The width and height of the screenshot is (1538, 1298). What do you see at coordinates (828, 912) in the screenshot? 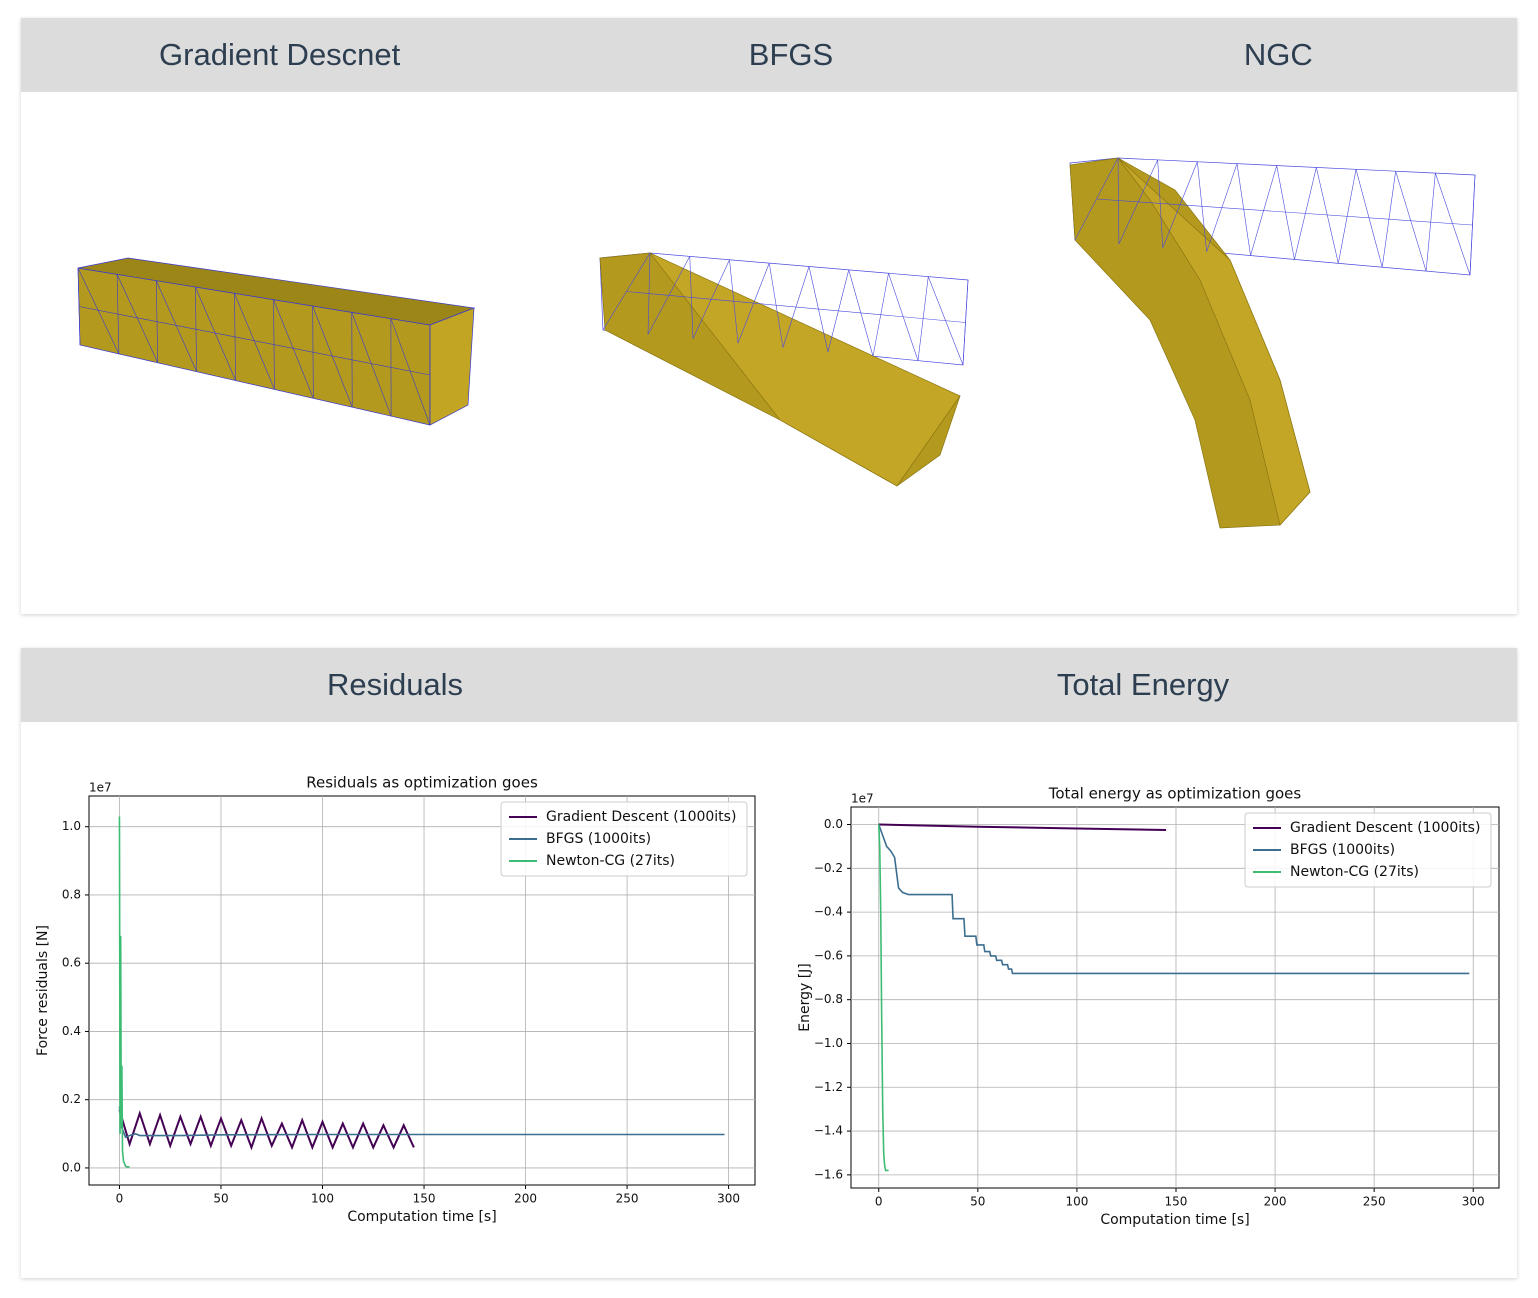
I see `y-tick-label: −0.4` at bounding box center [828, 912].